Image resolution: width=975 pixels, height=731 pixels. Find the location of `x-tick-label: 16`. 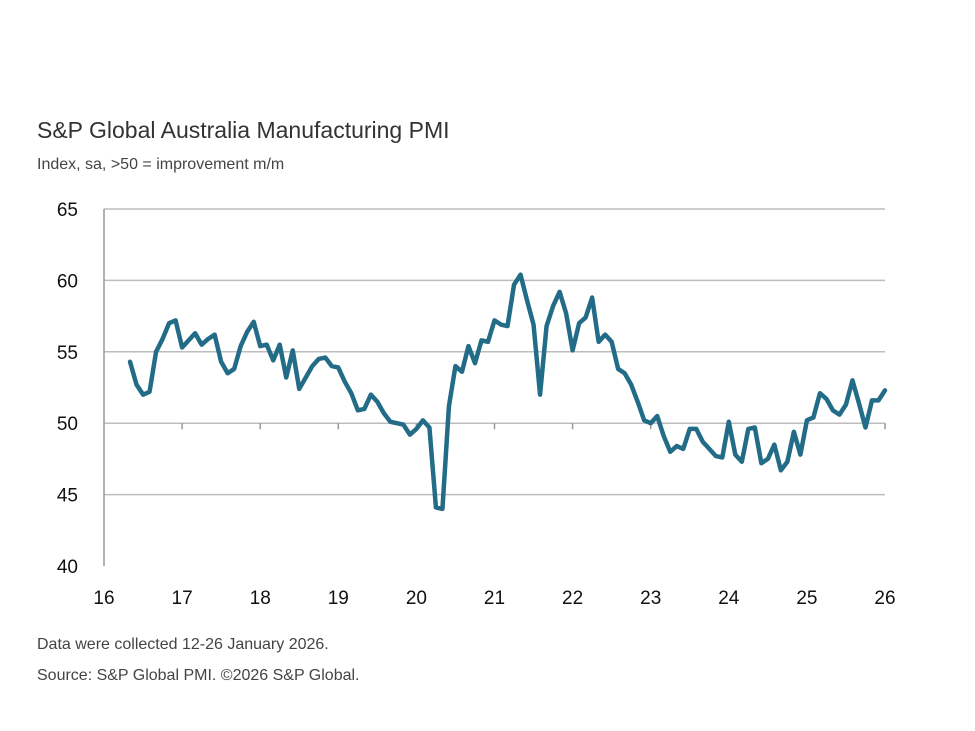

x-tick-label: 16 is located at coordinates (103, 598).